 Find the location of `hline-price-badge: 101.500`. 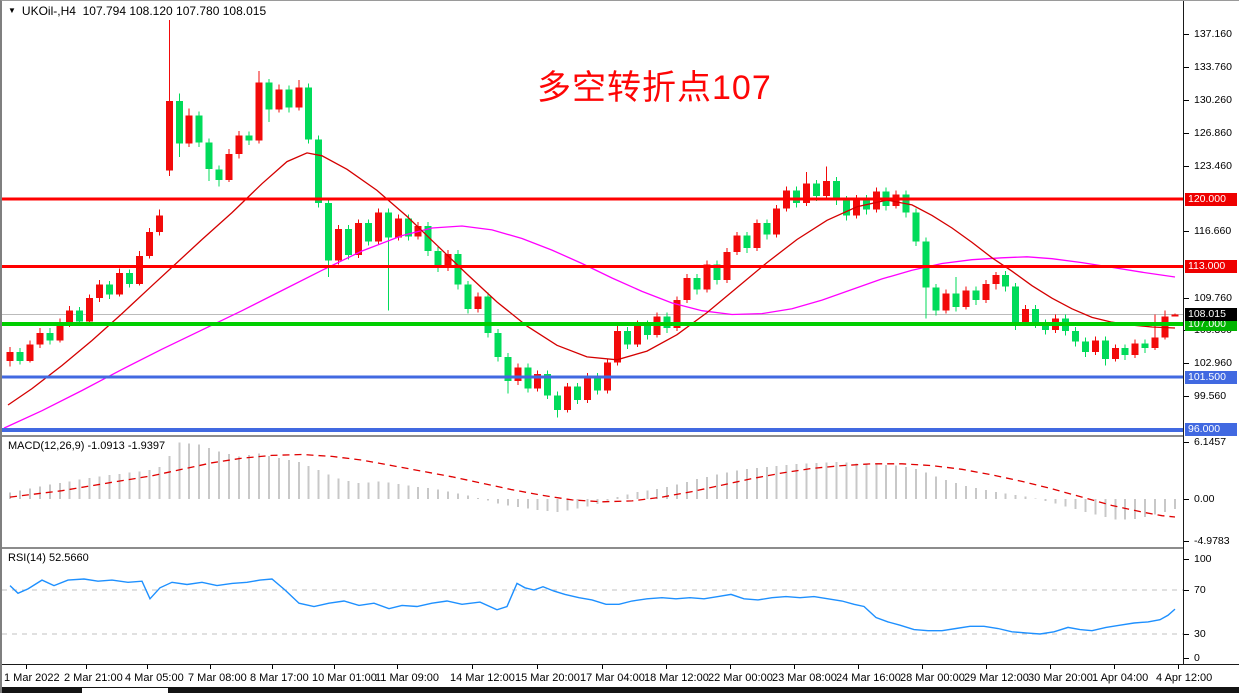

hline-price-badge: 101.500 is located at coordinates (1211, 377).